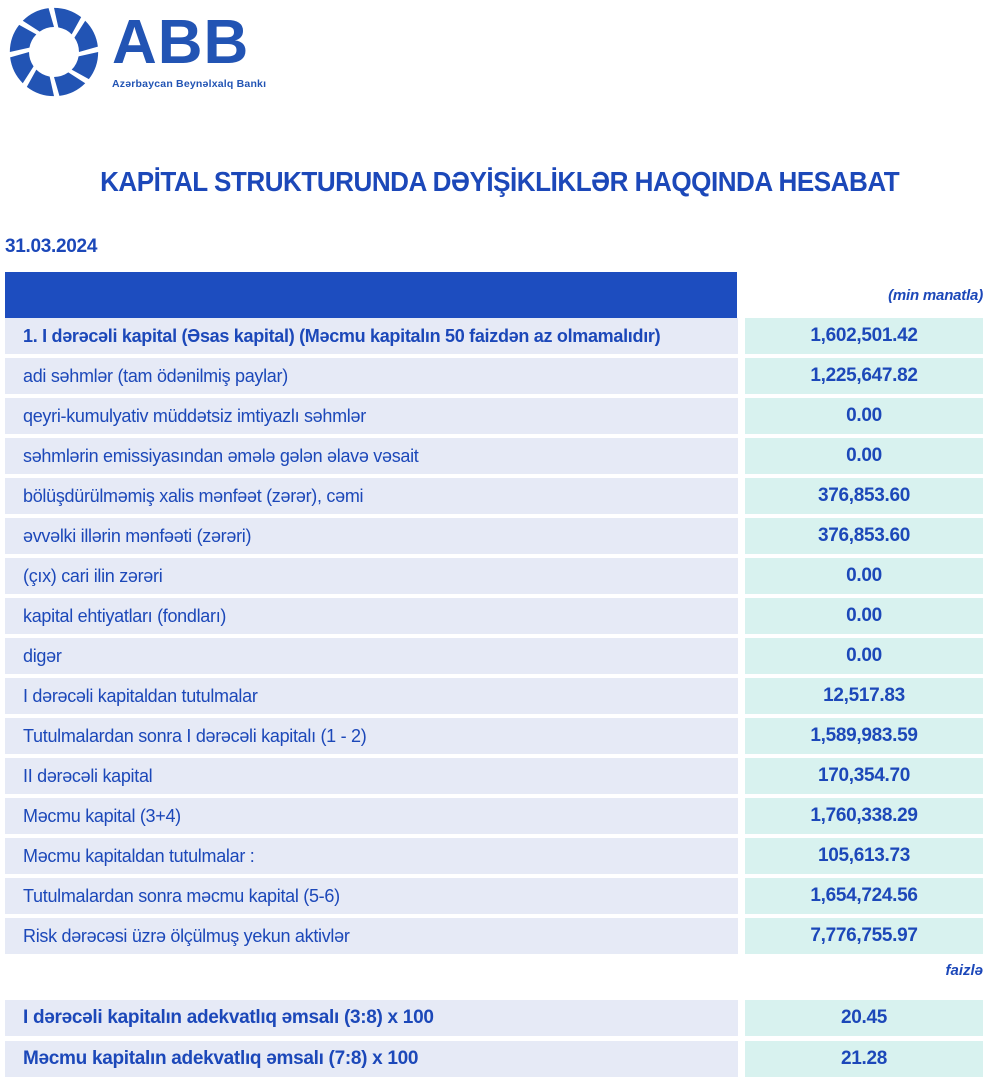 This screenshot has height=1077, width=1000. I want to click on table-row: kapital ehtiyatları (fondları) 0.00, so click(494, 616).